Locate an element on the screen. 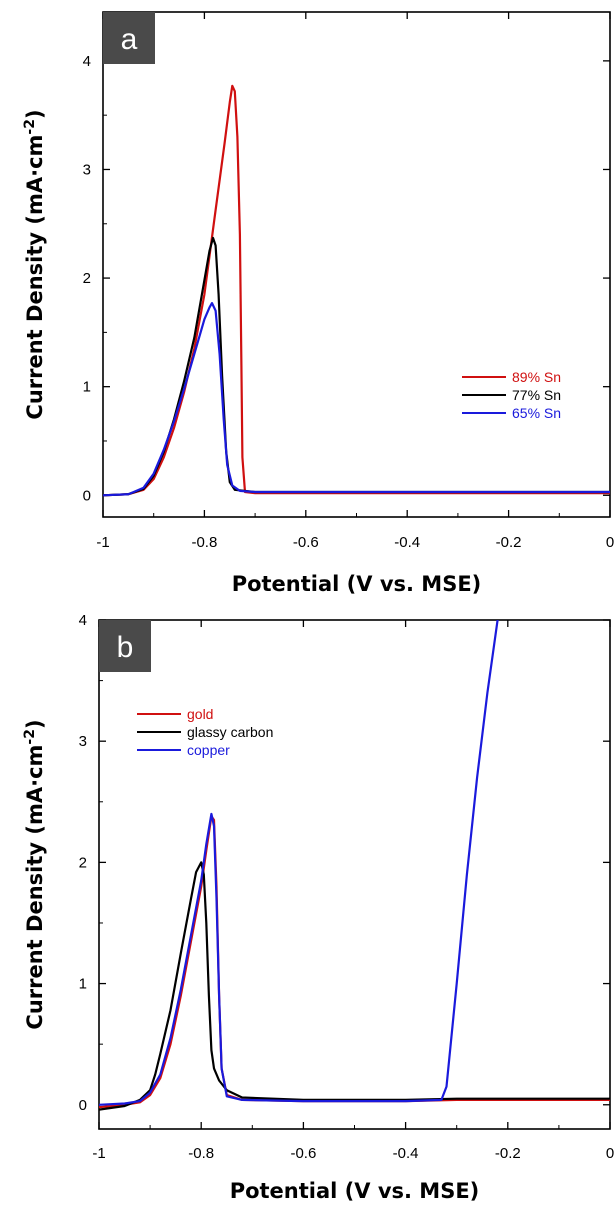 The height and width of the screenshot is (1205, 616). series-line-65-sn is located at coordinates (356, 399).